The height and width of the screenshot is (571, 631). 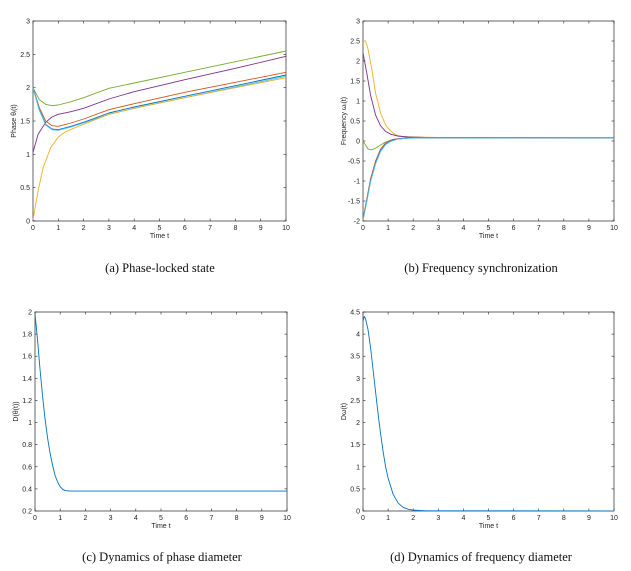 I want to click on y-tick-label: 0.6, so click(x=27, y=467).